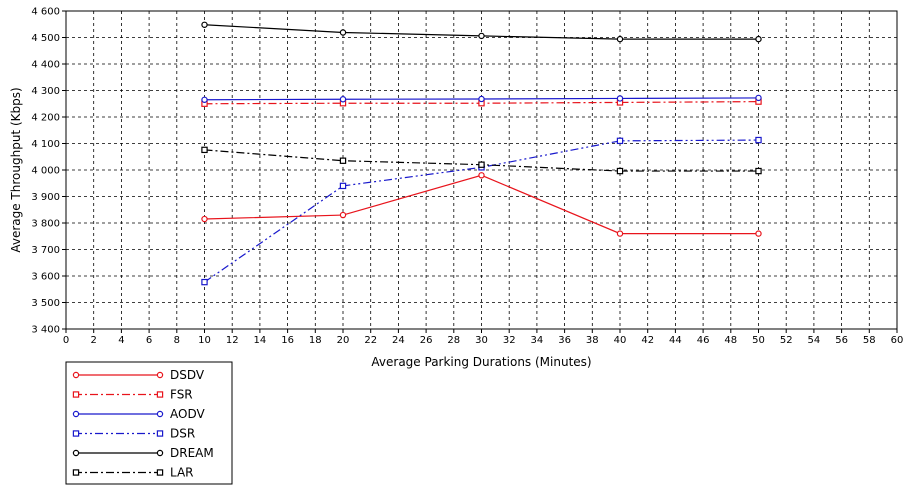 This screenshot has width=907, height=486. Describe the element at coordinates (453, 340) in the screenshot. I see `x-tick-label: 28` at that location.